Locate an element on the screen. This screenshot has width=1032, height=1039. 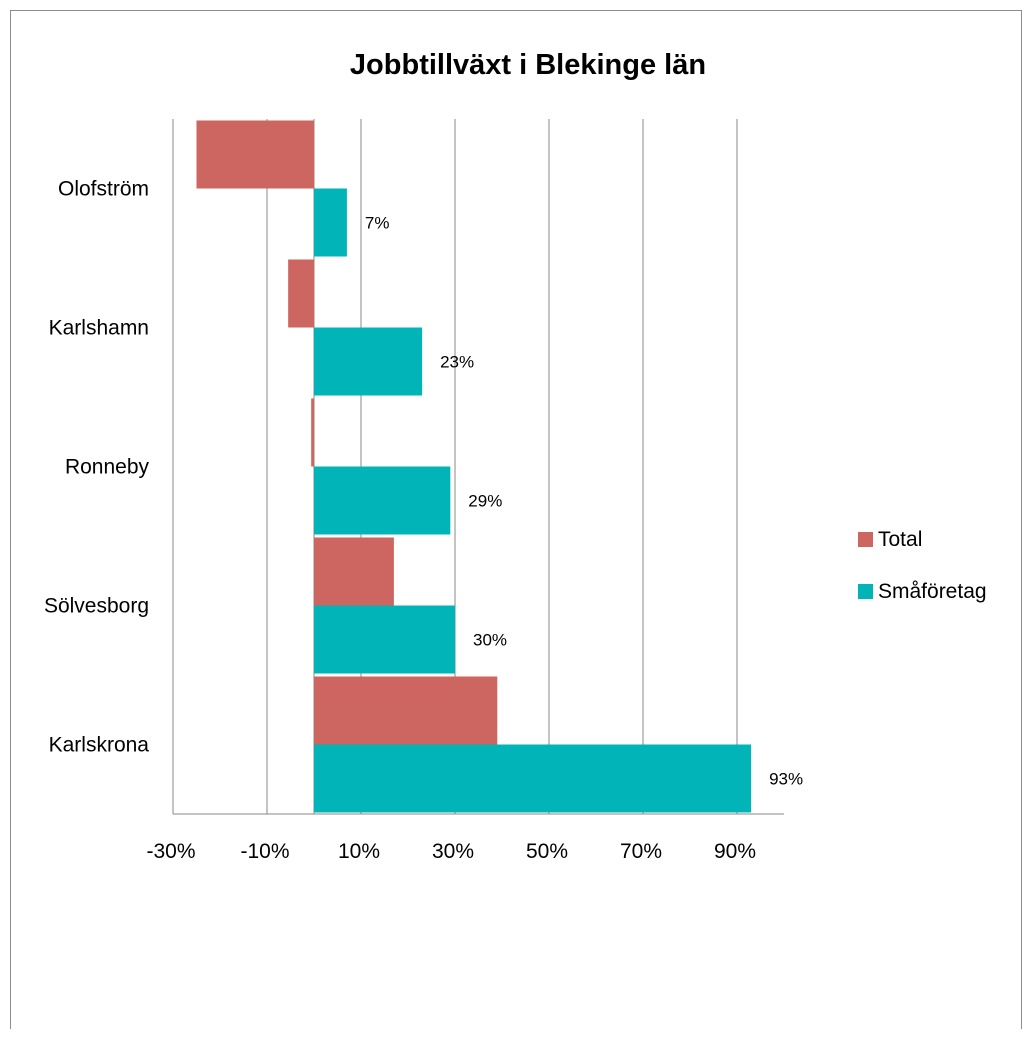
legend-label: Småföretag is located at coordinates (932, 591).